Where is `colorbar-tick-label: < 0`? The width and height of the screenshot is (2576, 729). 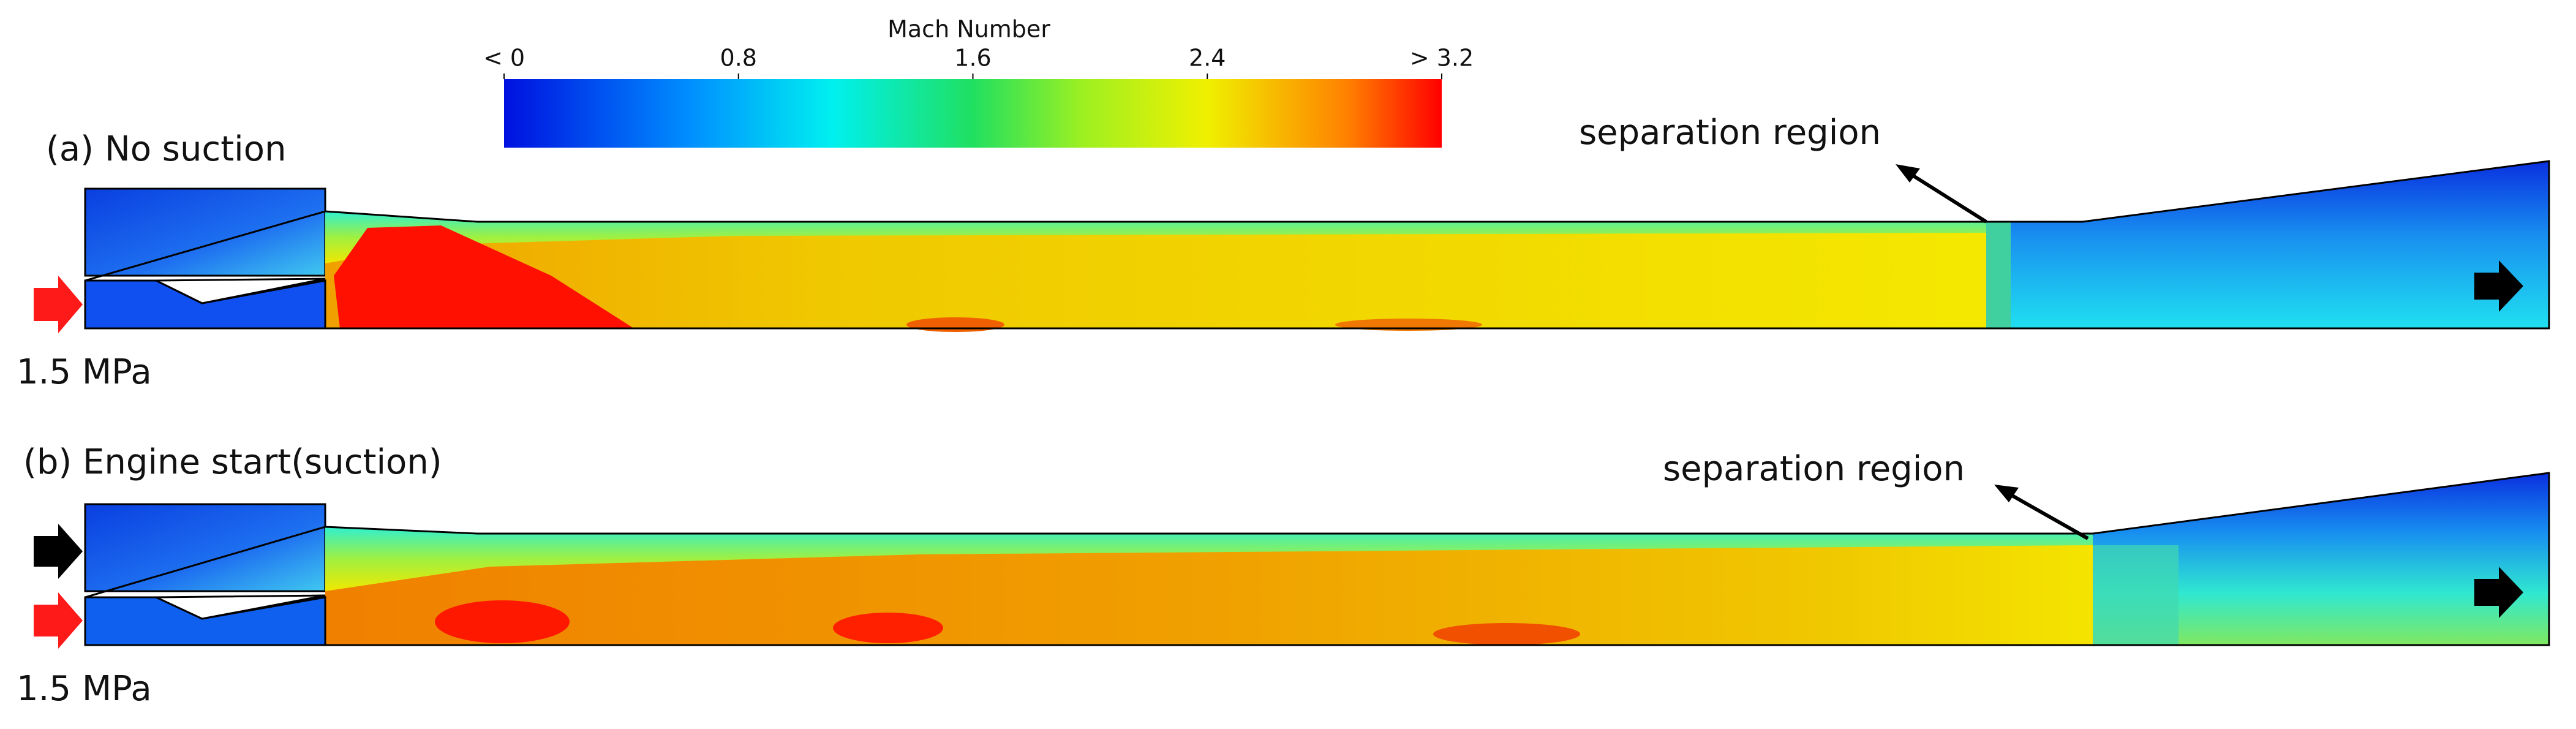
colorbar-tick-label: < 0 is located at coordinates (504, 59).